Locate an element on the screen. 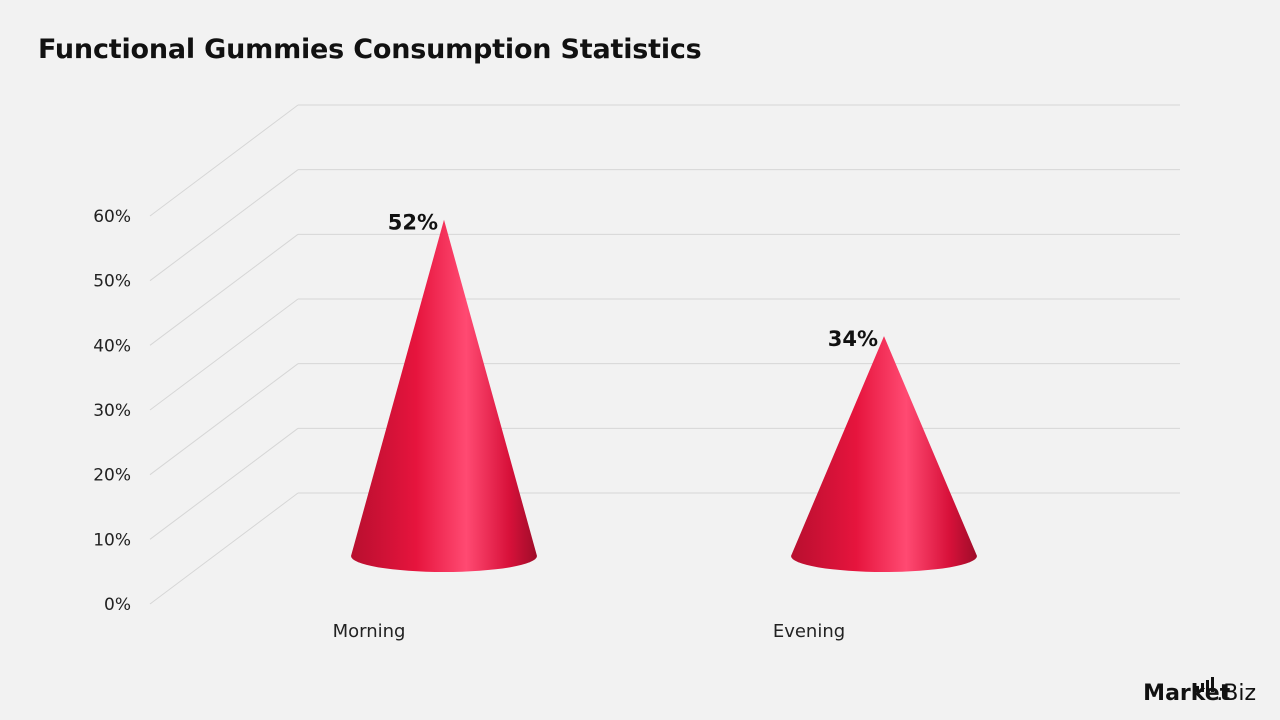 This screenshot has height=720, width=1280. brand-bars-icon is located at coordinates (1205, 684).